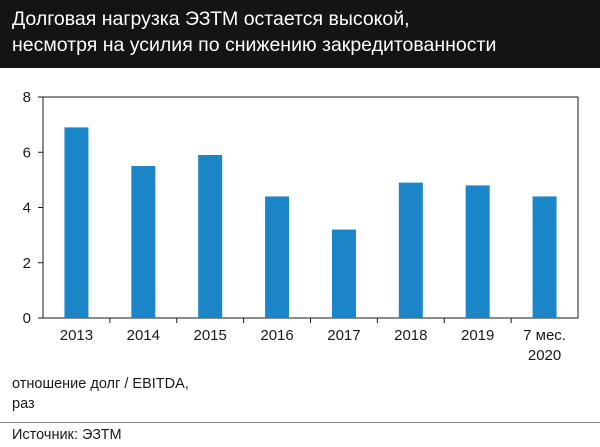 The width and height of the screenshot is (600, 447). I want to click on x-tick-label: 2017, so click(343, 335).